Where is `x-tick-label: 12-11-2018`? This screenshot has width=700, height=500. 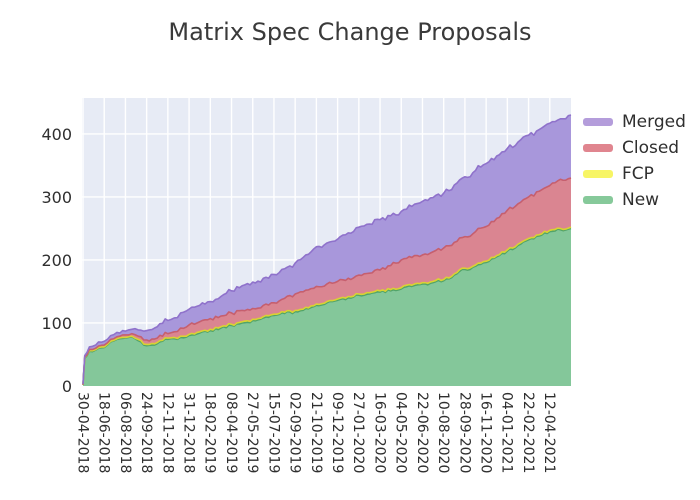
x-tick-label: 12-11-2018 is located at coordinates (167, 432).